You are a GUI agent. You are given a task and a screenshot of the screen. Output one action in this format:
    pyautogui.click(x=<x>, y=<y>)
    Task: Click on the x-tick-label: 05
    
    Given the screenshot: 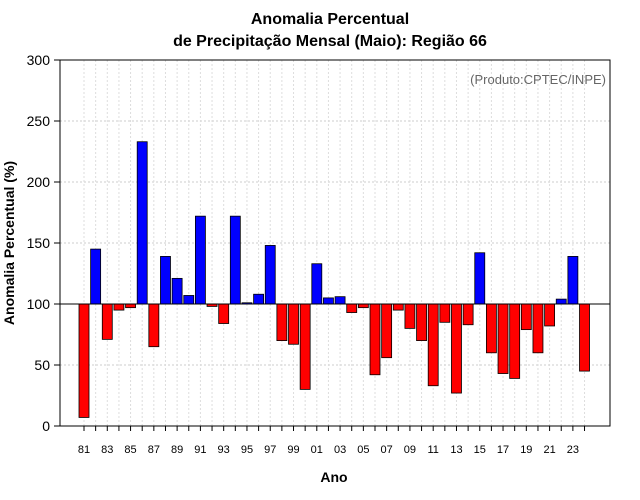 What is the action you would take?
    pyautogui.click(x=363, y=450)
    